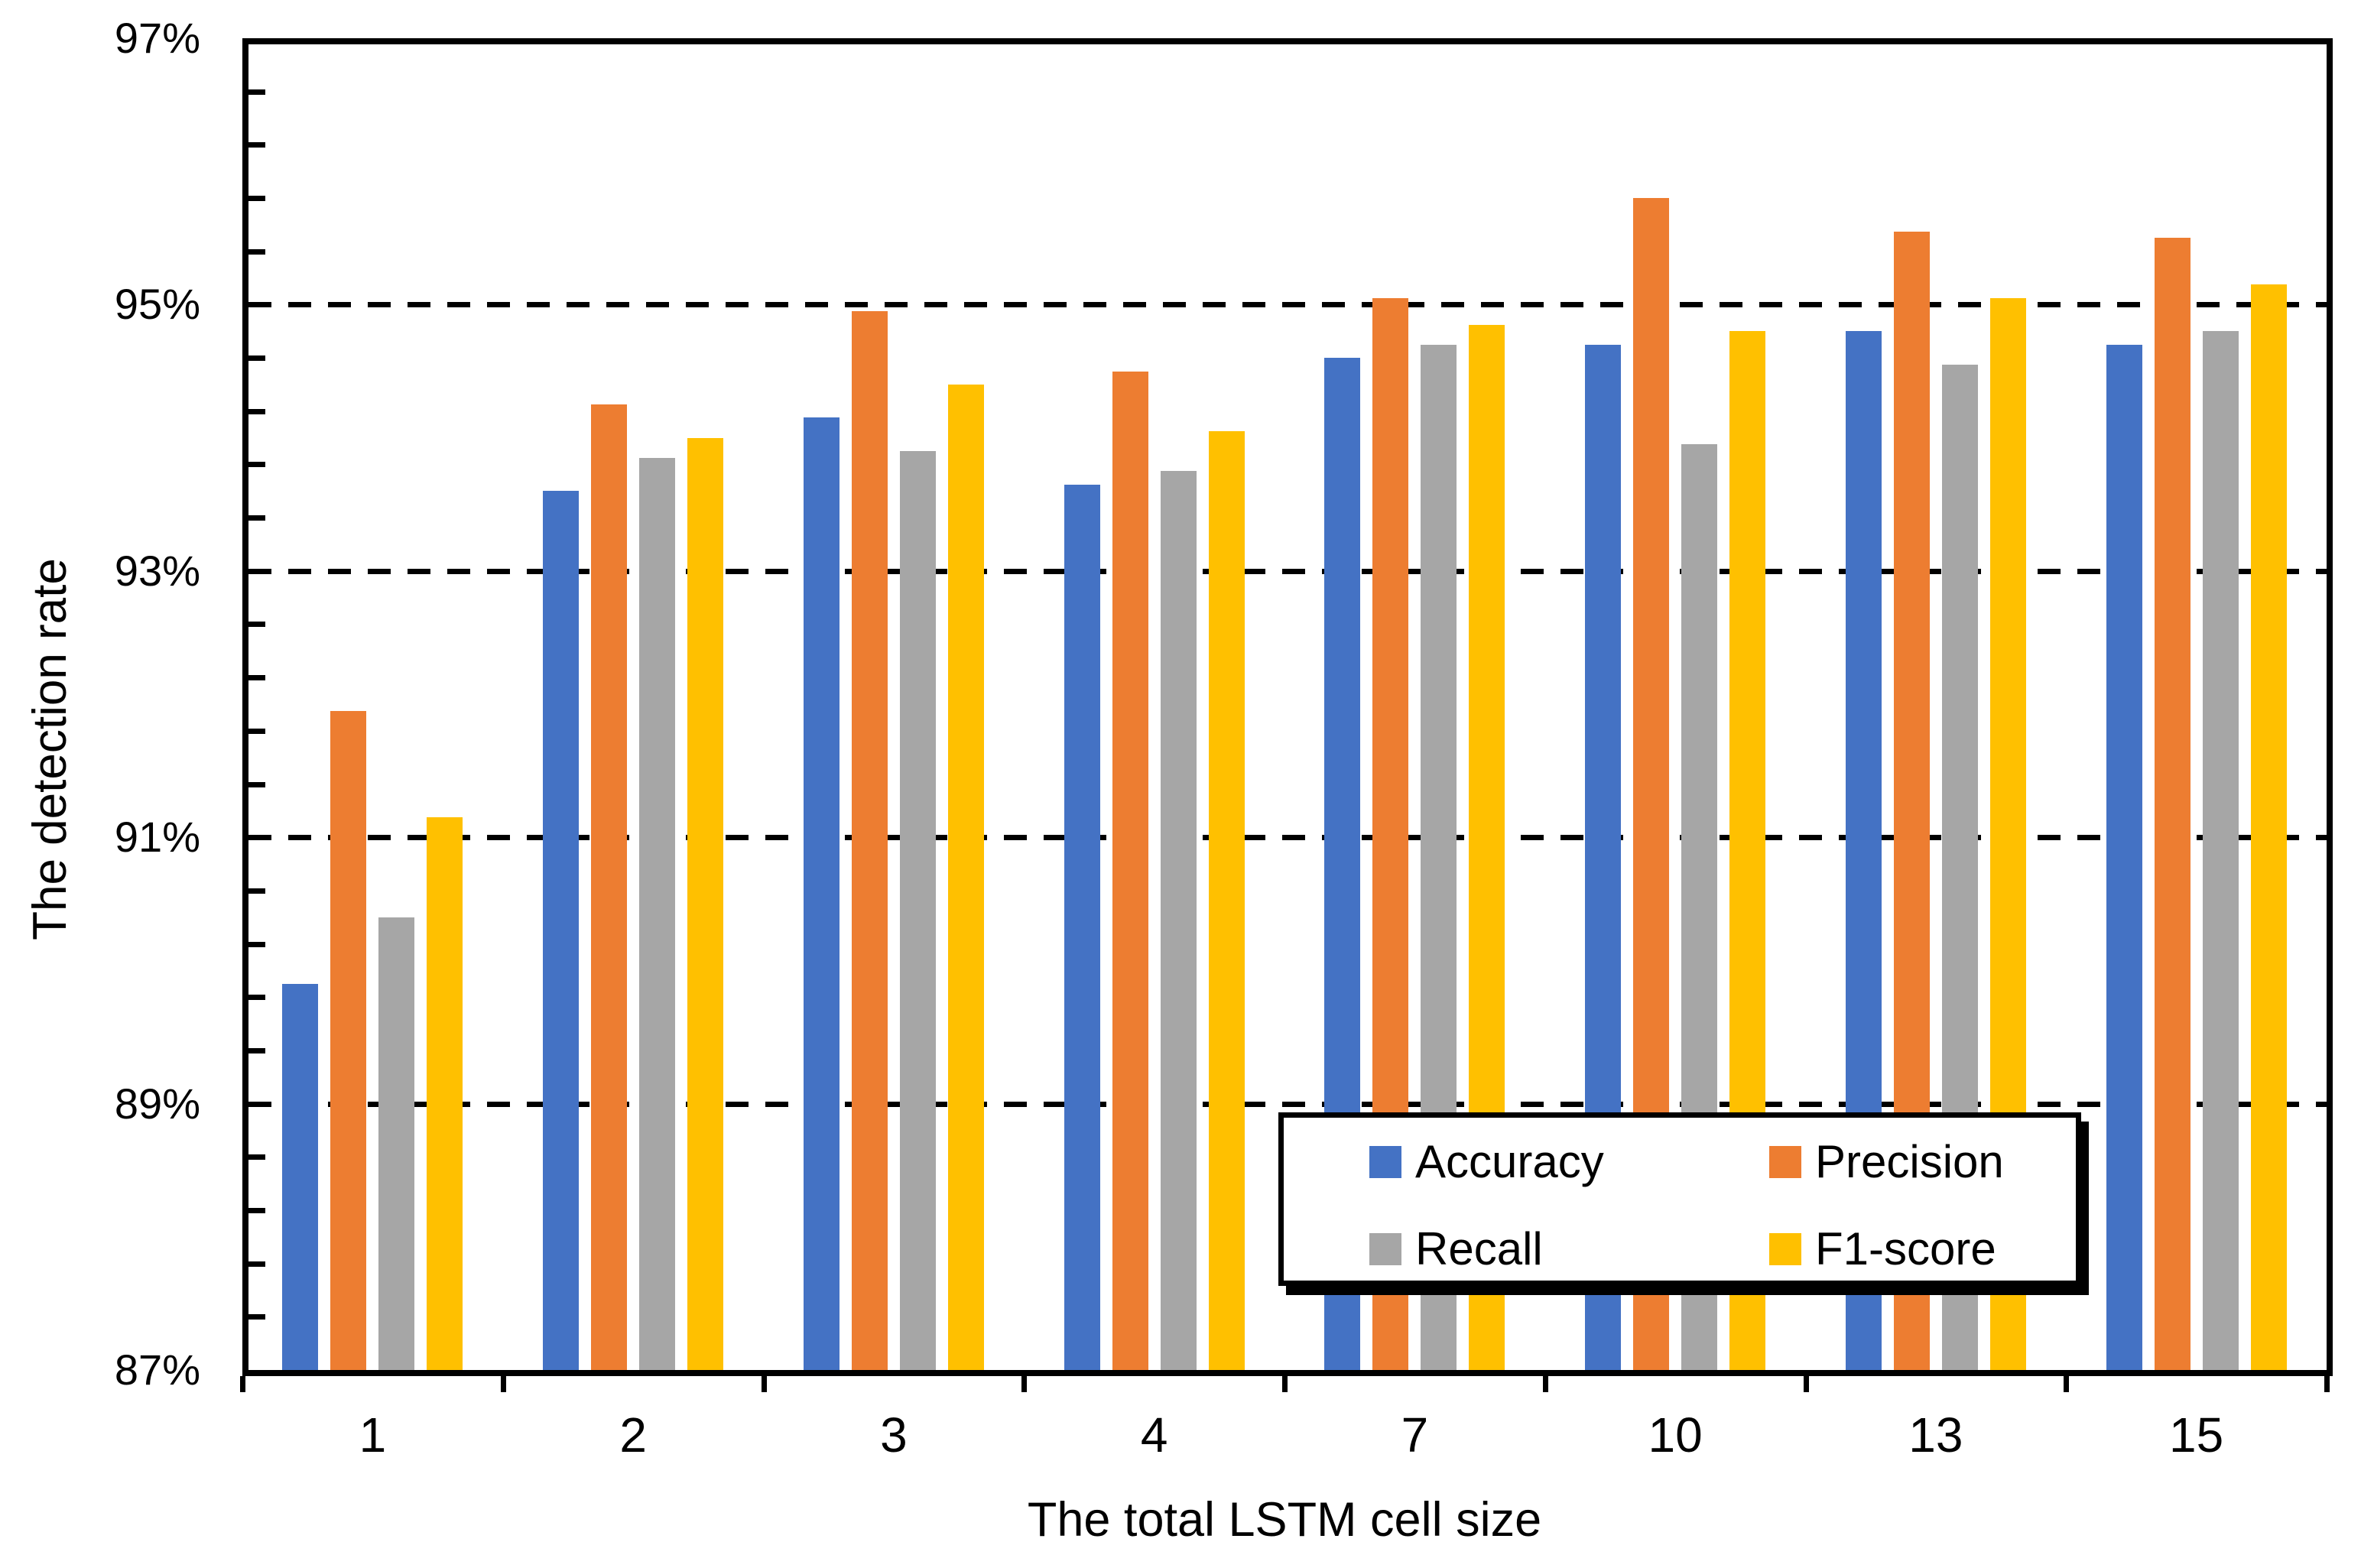  Describe the element at coordinates (1785, 1249) in the screenshot. I see `legend-swatch-f1-score` at that location.